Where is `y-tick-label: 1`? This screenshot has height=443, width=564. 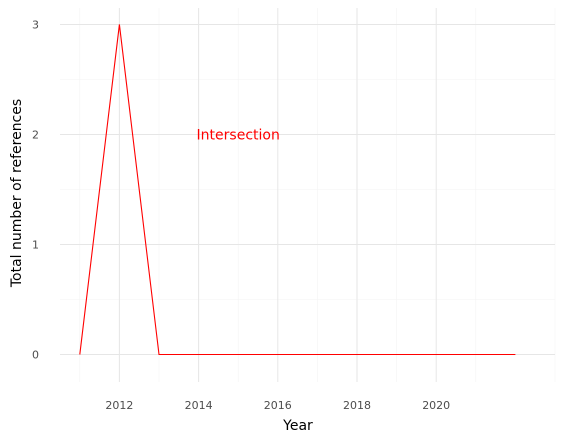 y-tick-label: 1 is located at coordinates (35, 245).